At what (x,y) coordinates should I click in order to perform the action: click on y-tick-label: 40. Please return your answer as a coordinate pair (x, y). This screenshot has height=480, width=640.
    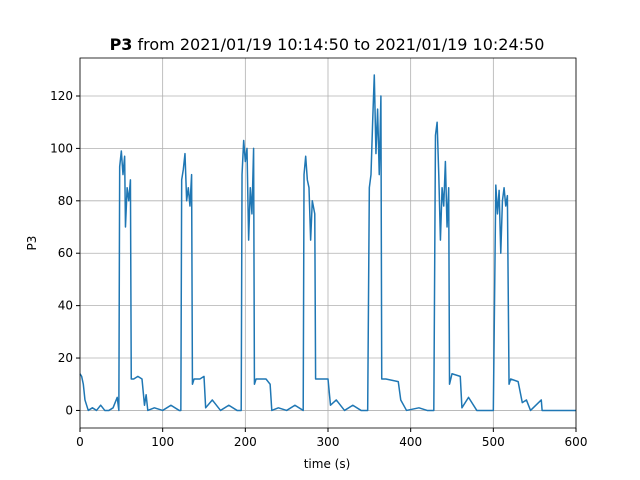
    Looking at the image, I should click on (65, 306).